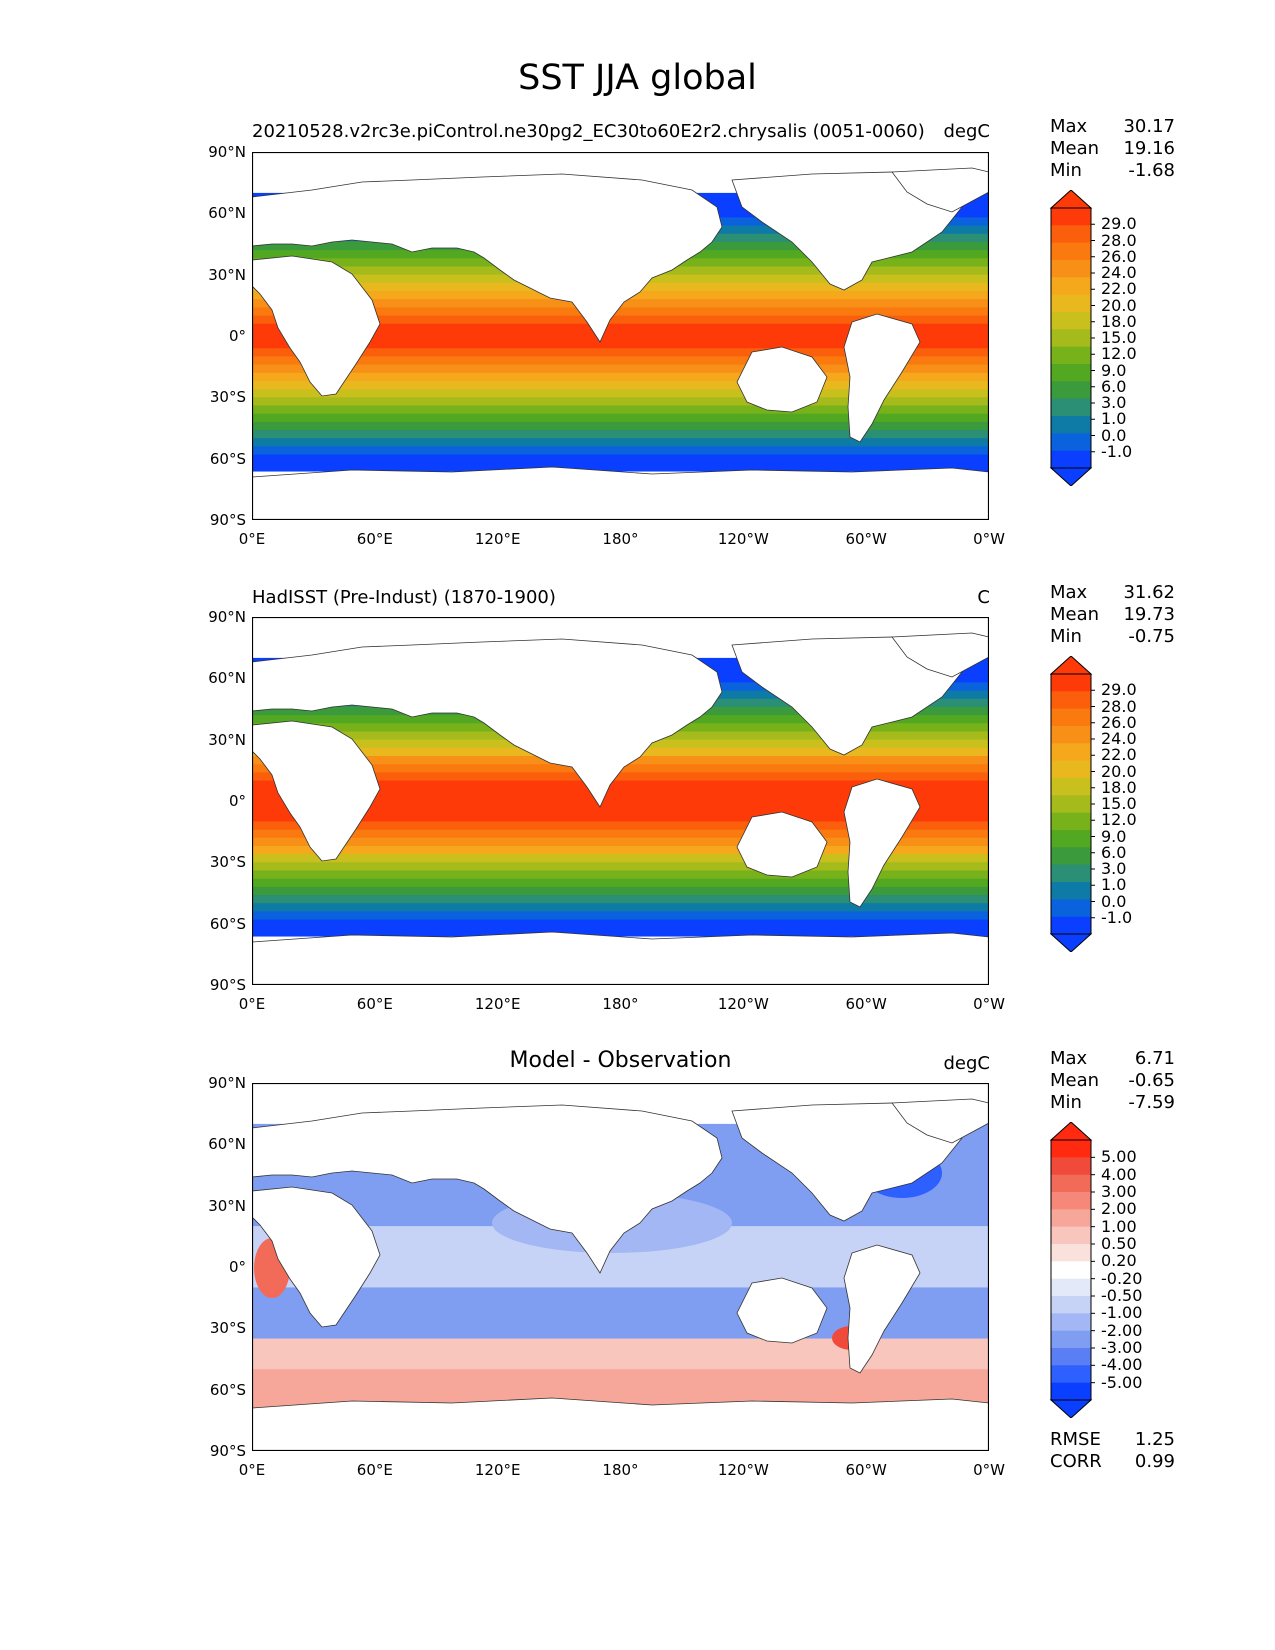  What do you see at coordinates (1112, 1450) in the screenshot?
I see `rmse-corr-box: RMSE 1.25 CORR 0.99` at bounding box center [1112, 1450].